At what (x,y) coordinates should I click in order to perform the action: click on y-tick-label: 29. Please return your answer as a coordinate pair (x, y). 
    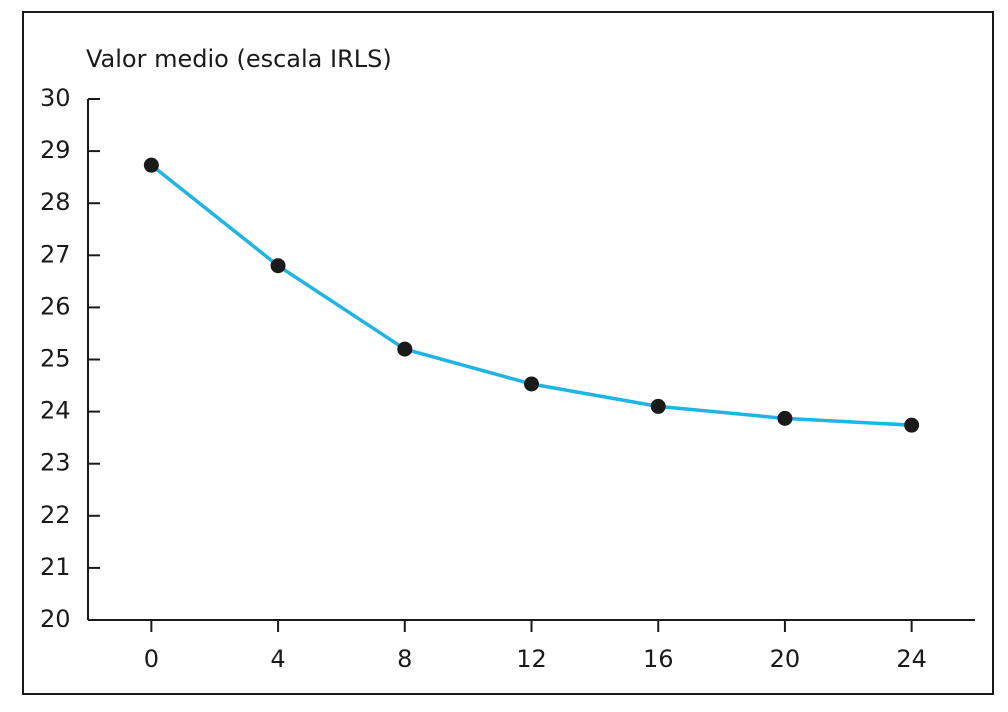
    Looking at the image, I should click on (55, 150).